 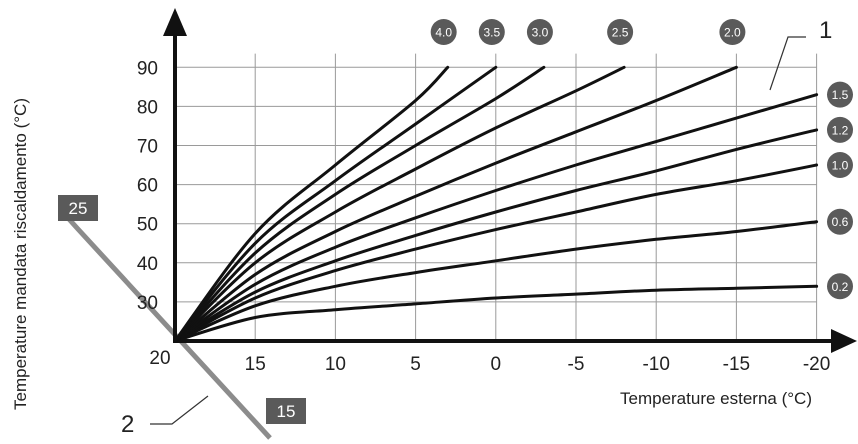 I want to click on curve-badge-label: 0.6, so click(x=840, y=222).